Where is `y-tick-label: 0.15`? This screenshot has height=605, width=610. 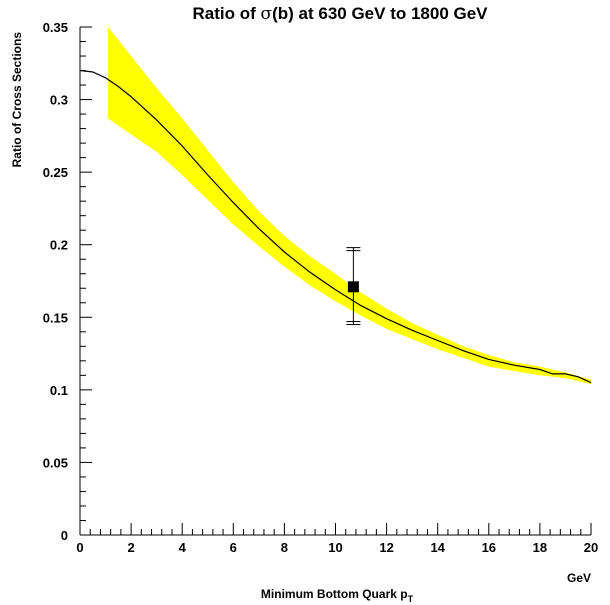
y-tick-label: 0.15 is located at coordinates (55, 317).